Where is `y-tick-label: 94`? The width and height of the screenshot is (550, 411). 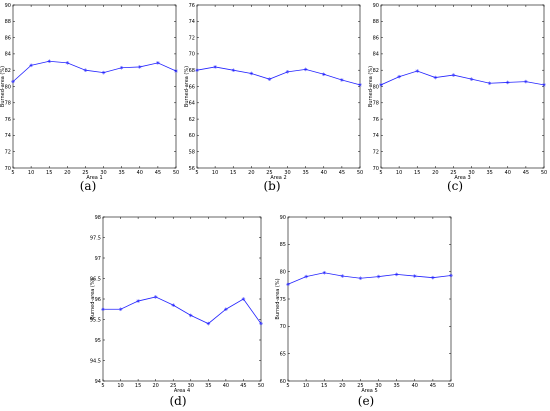
y-tick-label: 94 is located at coordinates (98, 382).